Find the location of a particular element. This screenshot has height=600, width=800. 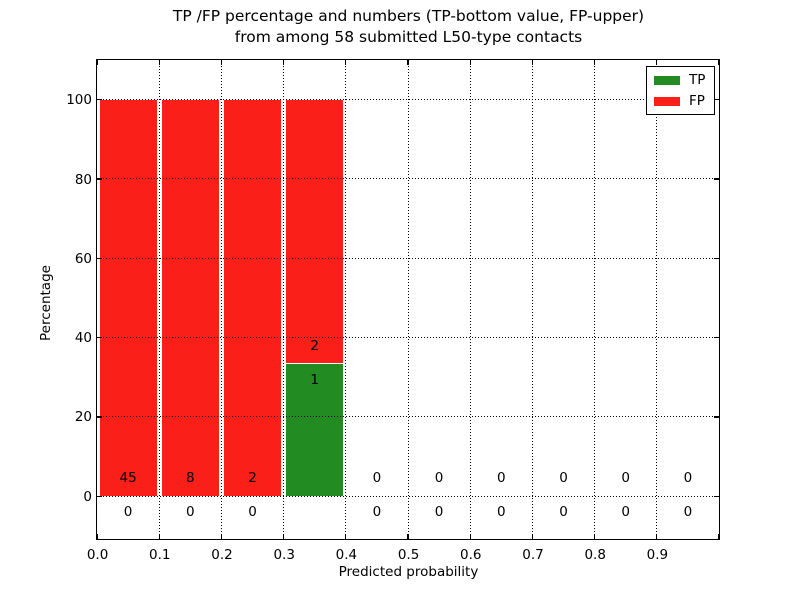

x-axis-label: Predicted probability is located at coordinates (408, 572).